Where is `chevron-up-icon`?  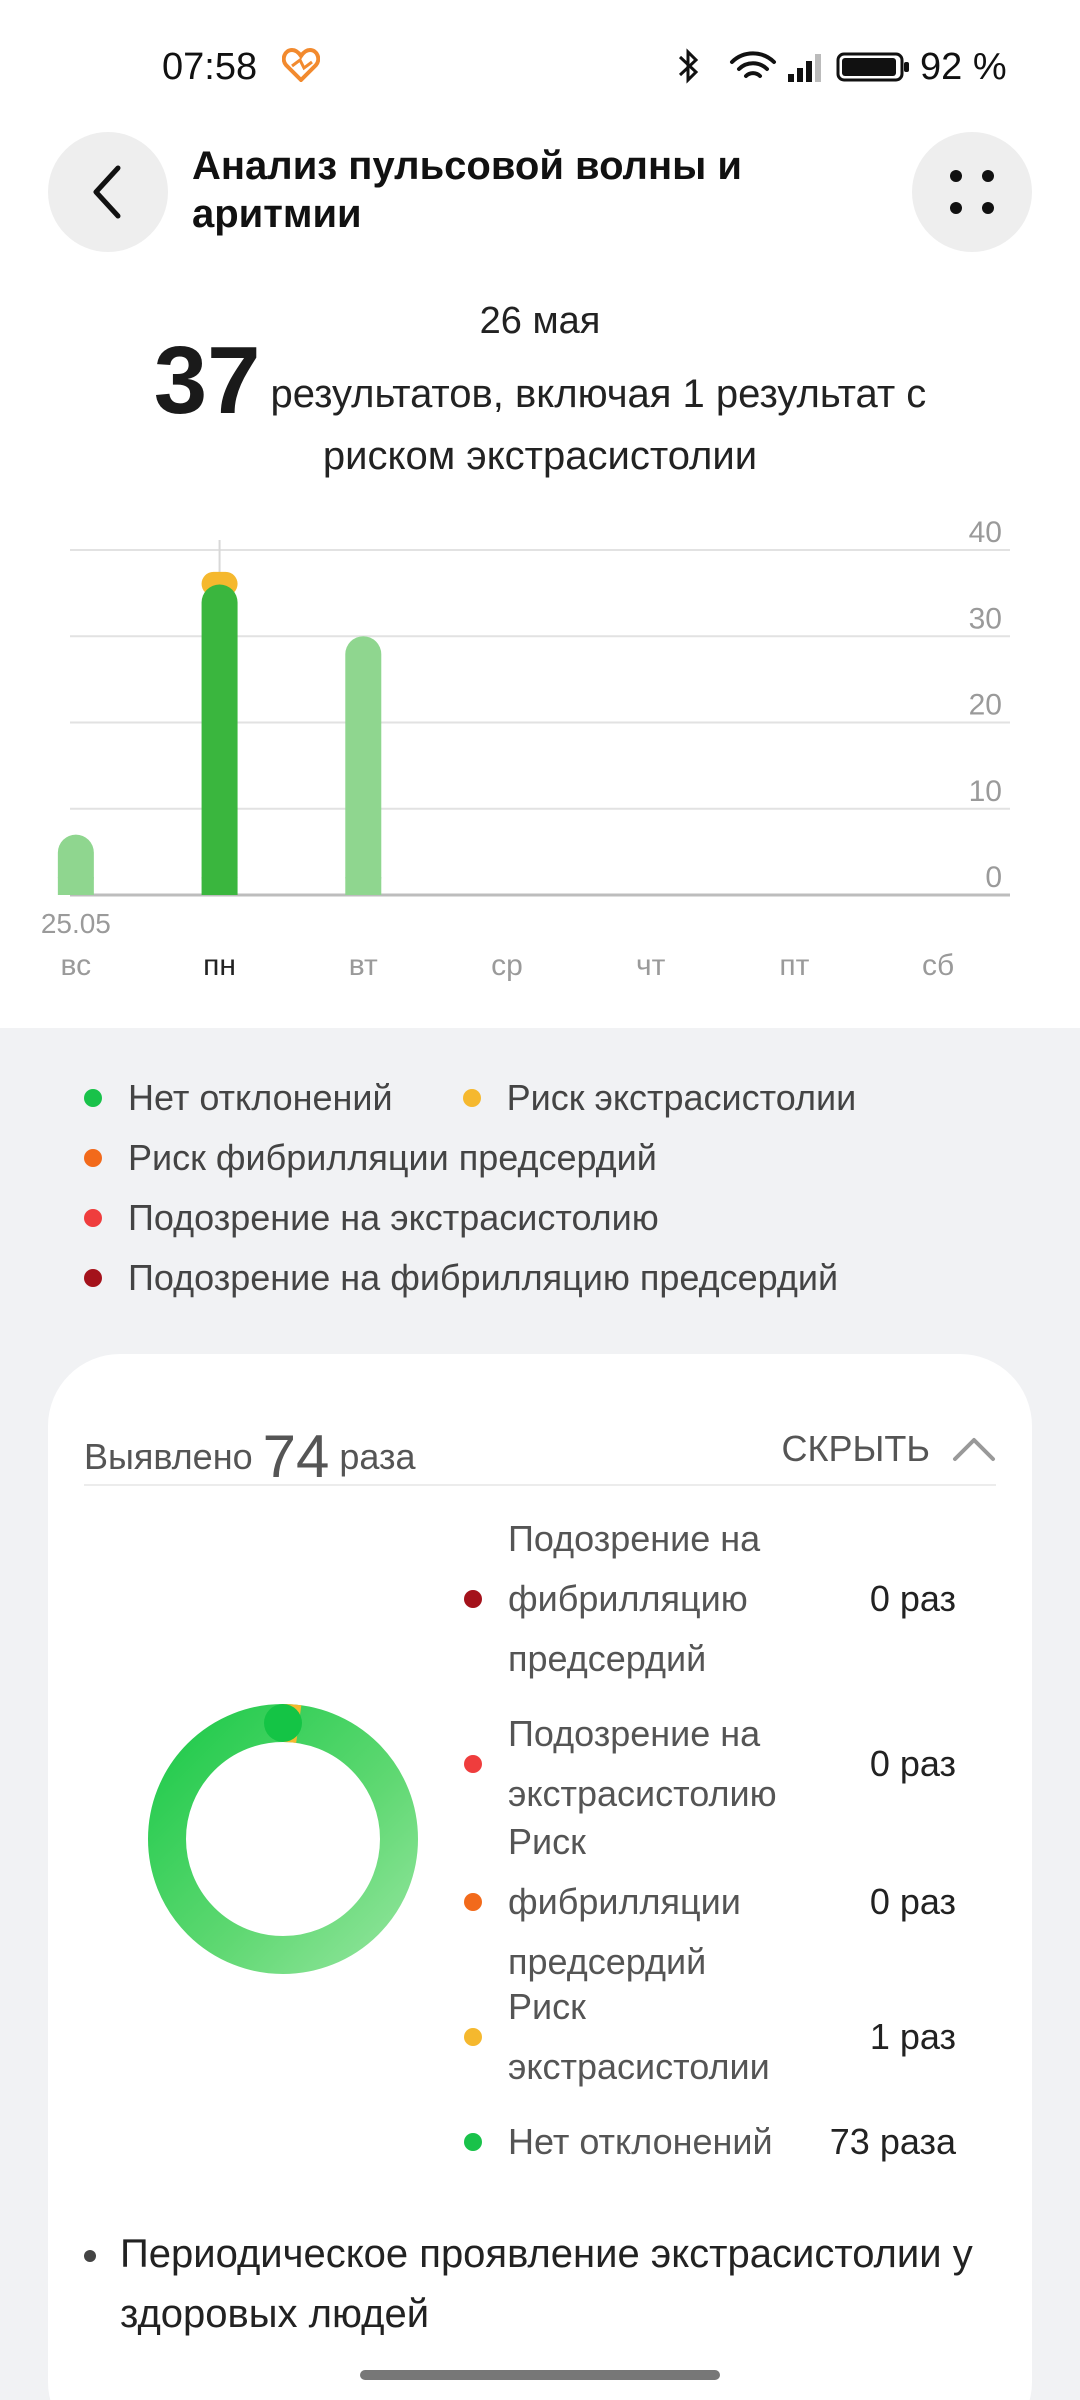 chevron-up-icon is located at coordinates (974, 1449).